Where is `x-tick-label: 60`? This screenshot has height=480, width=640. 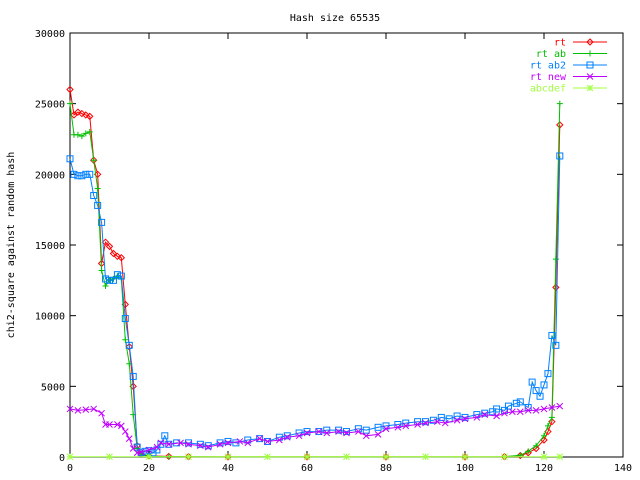 x-tick-label: 60 is located at coordinates (307, 468).